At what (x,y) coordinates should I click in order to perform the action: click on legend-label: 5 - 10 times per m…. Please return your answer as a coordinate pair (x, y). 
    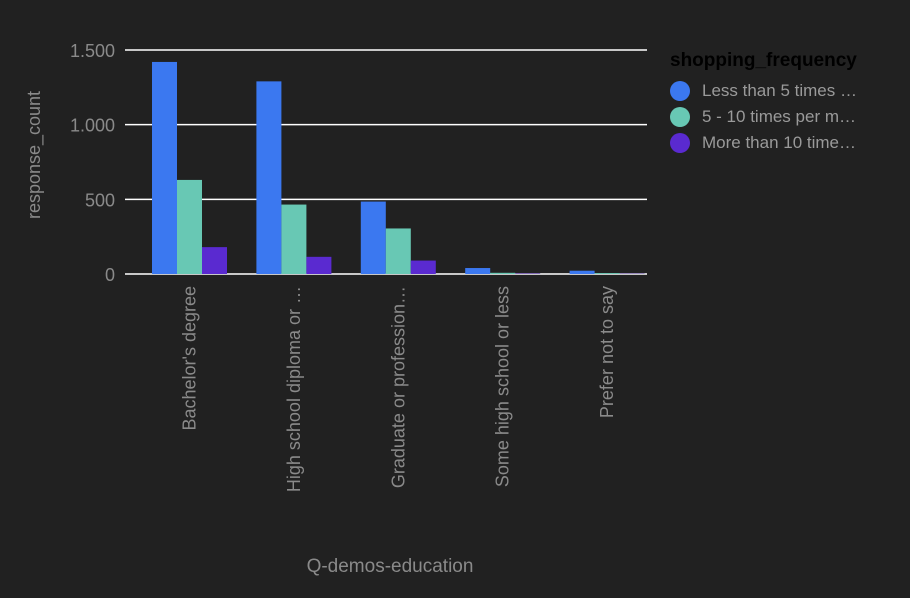
    Looking at the image, I should click on (779, 116).